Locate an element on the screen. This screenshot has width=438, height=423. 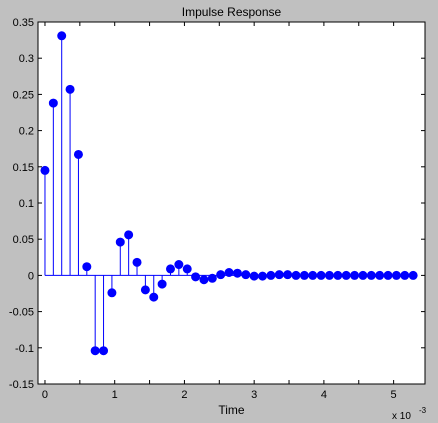
y-tick-label: 0.15 is located at coordinates (23, 168).